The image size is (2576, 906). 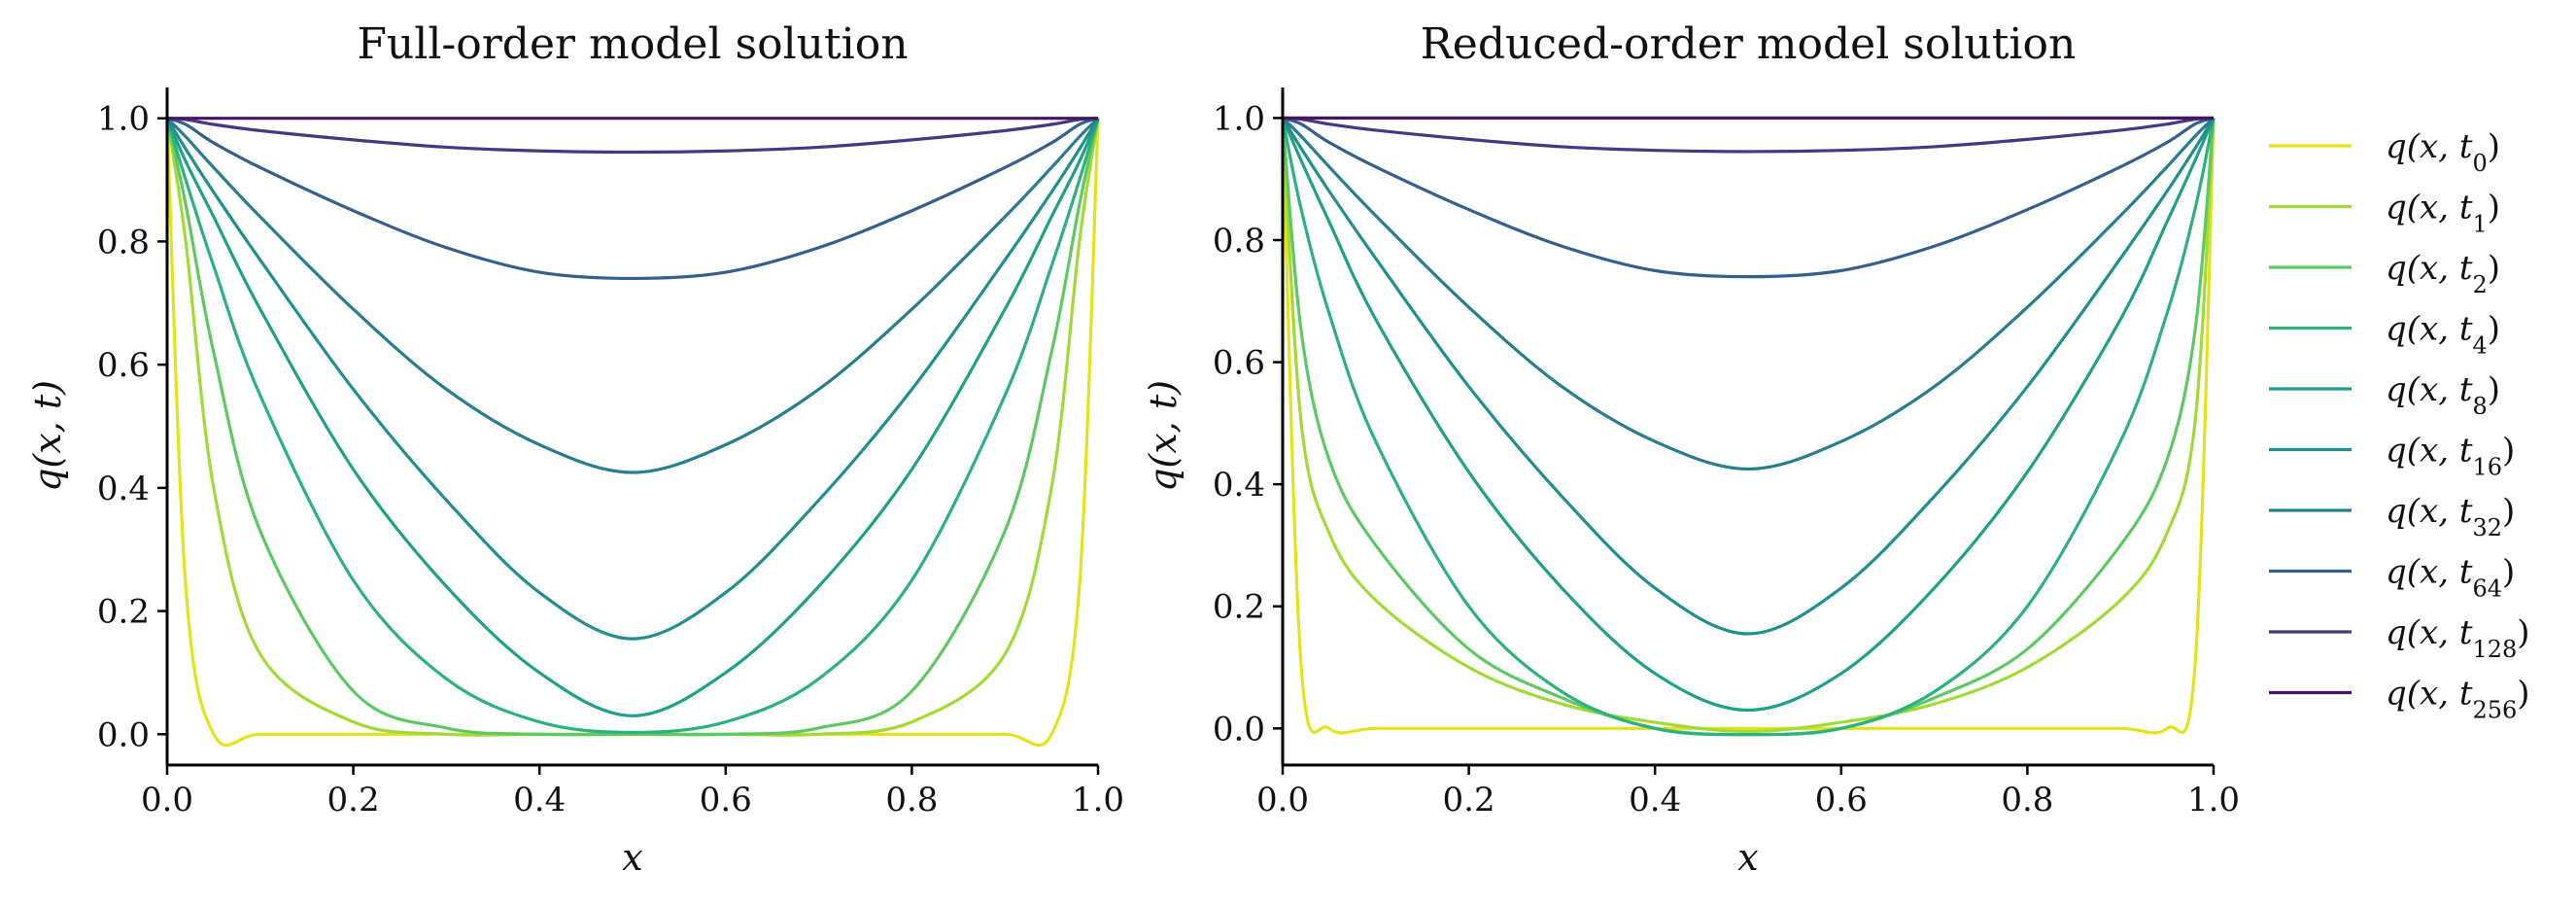 I want to click on legend-label: q(x, t4), so click(x=2443, y=335).